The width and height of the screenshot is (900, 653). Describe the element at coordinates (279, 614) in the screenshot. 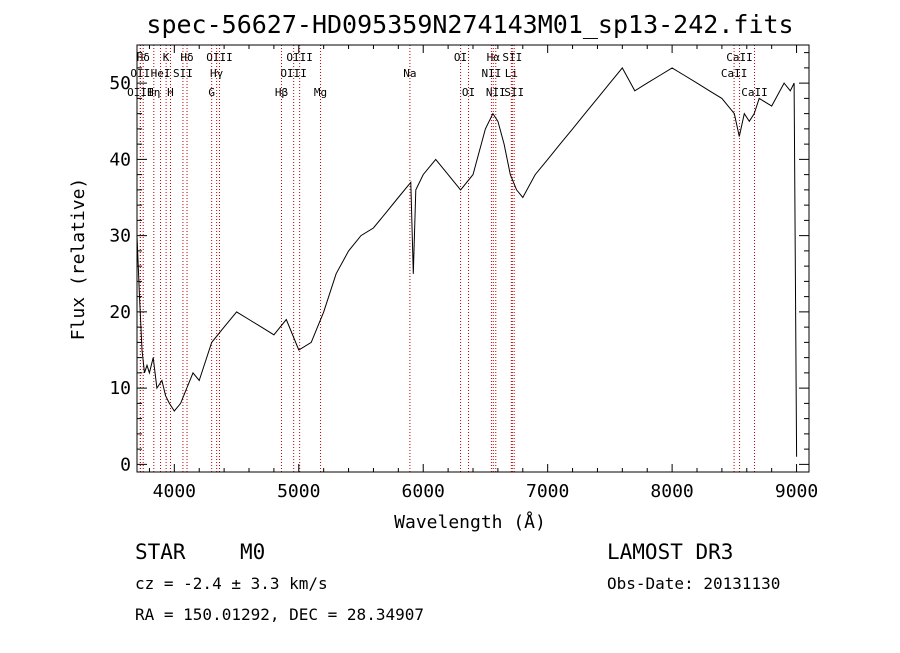

I see `sky-coordinates: RA = 150.01292, DEC = 28.34907` at that location.